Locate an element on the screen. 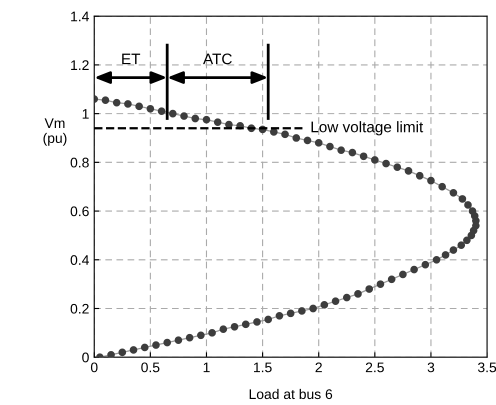 The width and height of the screenshot is (496, 405). x-tick-label: 3.5 is located at coordinates (487, 367).